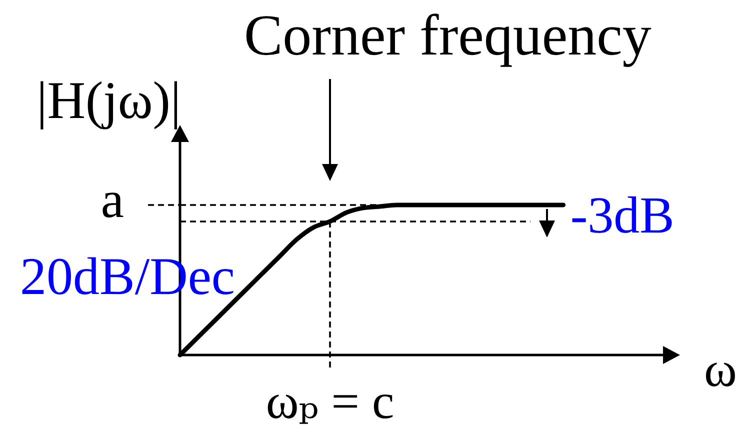  I want to click on text: Corner frequency, so click(448, 35).